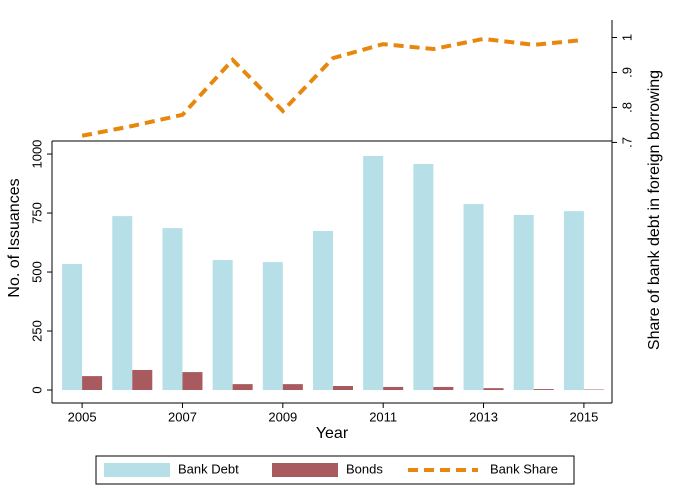 The width and height of the screenshot is (676, 485). What do you see at coordinates (626, 72) in the screenshot?
I see `y2-tick-label: .9` at bounding box center [626, 72].